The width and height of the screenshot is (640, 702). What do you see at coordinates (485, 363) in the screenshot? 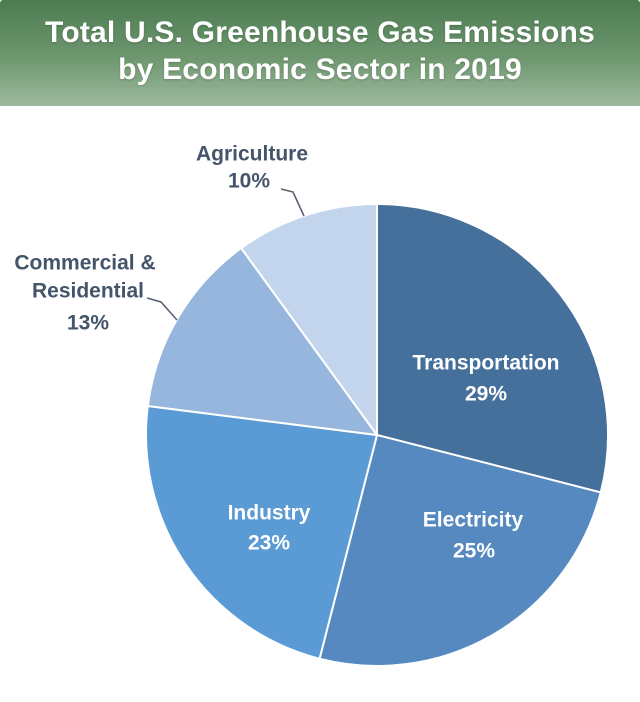
I see `slice-label-transportation-line-1: Transportation` at bounding box center [485, 363].